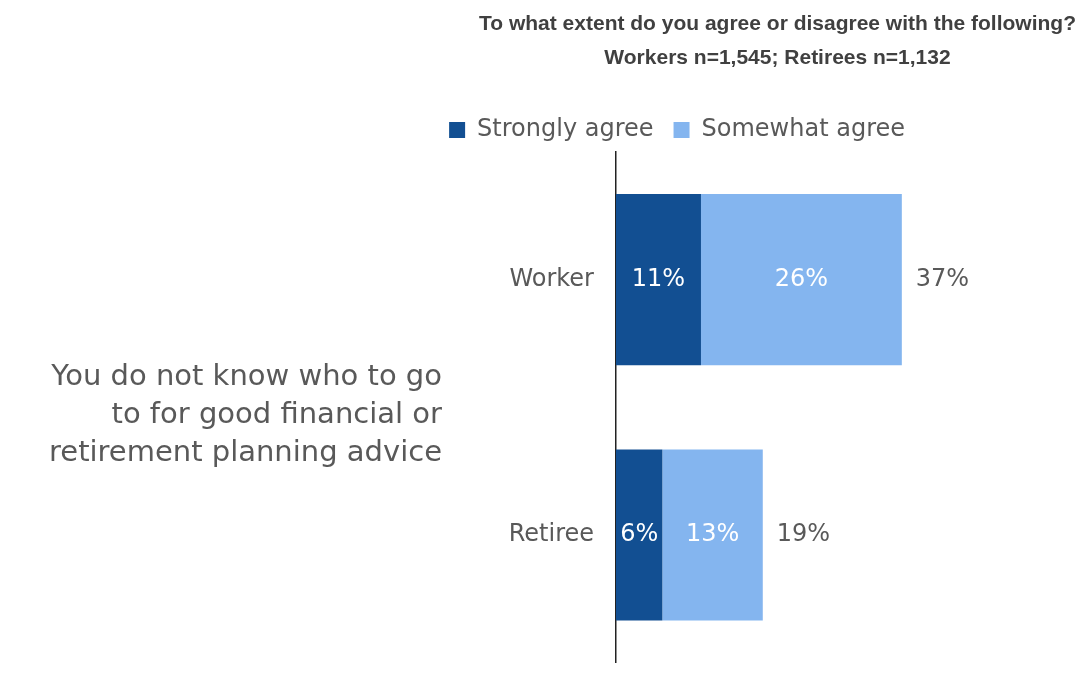 Image resolution: width=1084 pixels, height=699 pixels. Describe the element at coordinates (551, 533) in the screenshot. I see `y-tick-label: Retiree` at that location.